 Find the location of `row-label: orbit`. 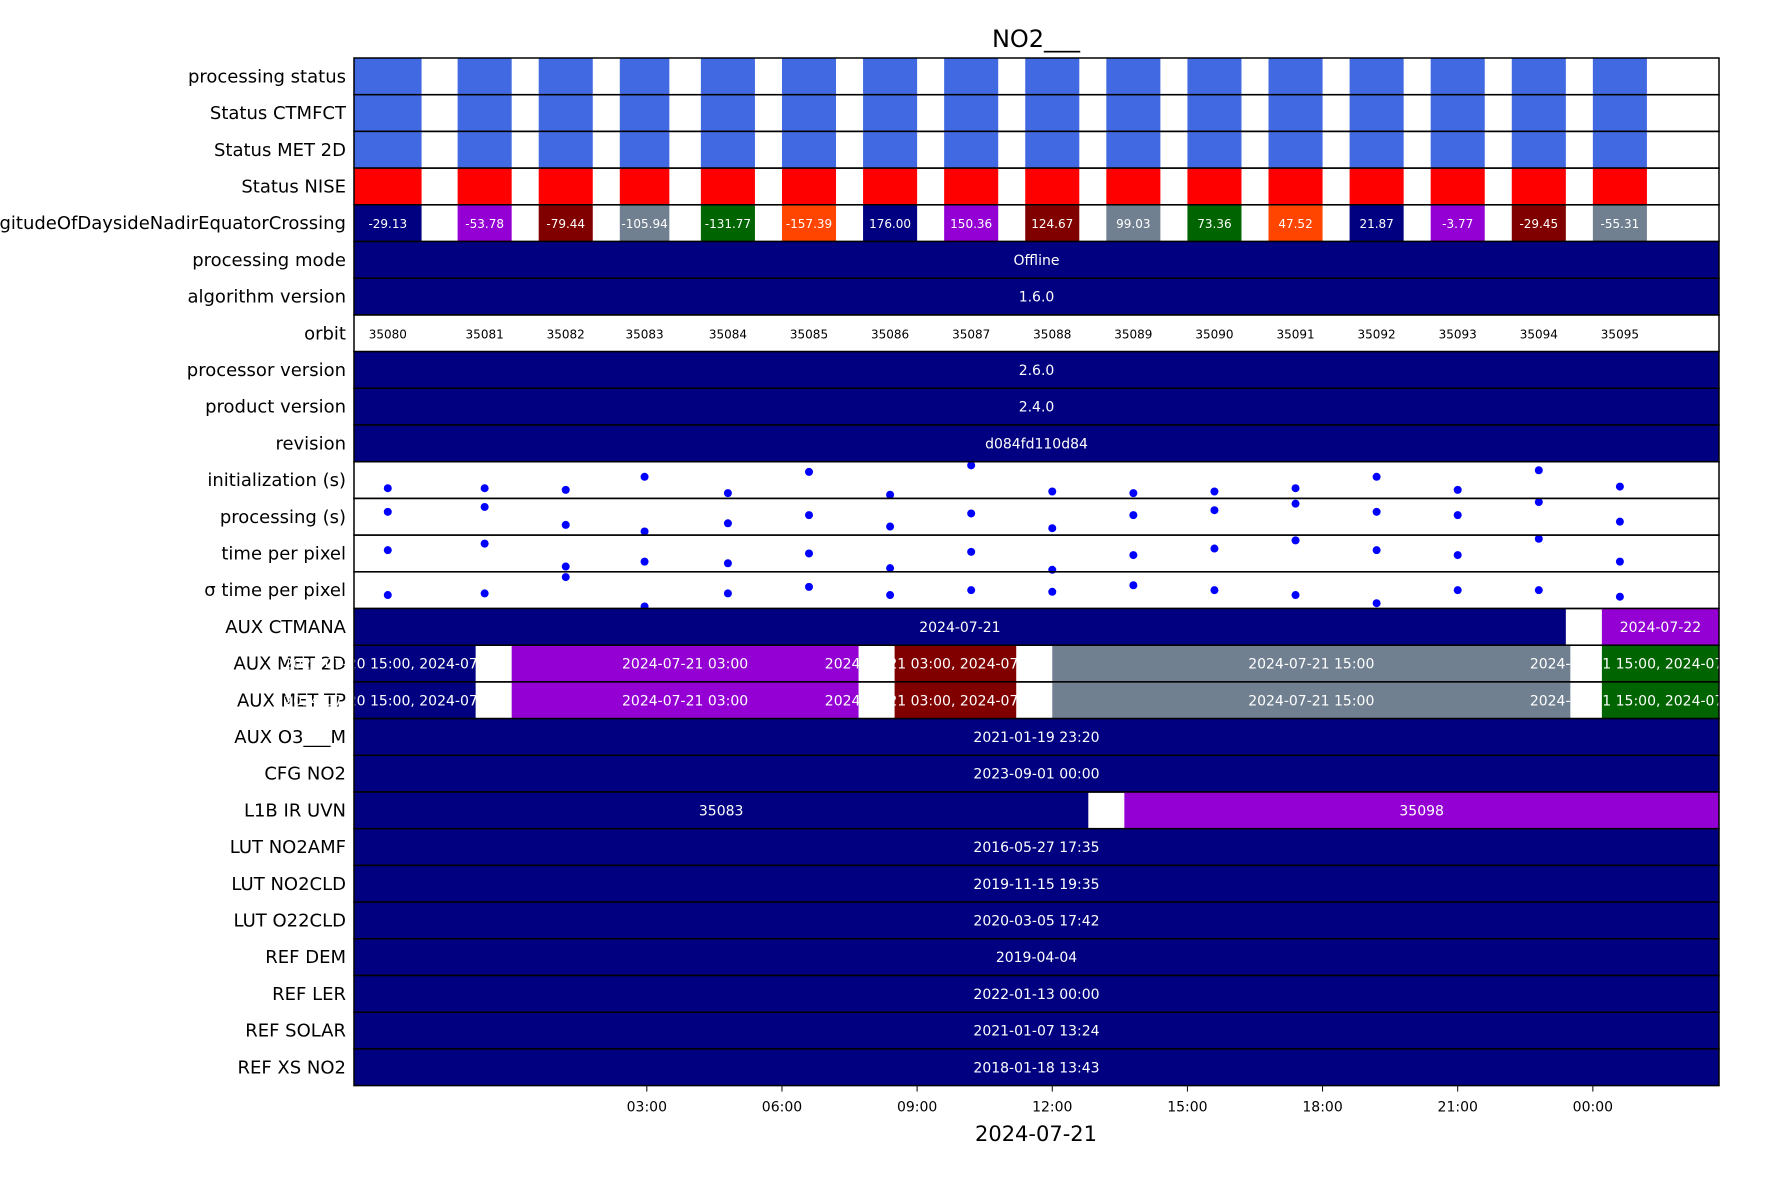

row-label: orbit is located at coordinates (325, 333).